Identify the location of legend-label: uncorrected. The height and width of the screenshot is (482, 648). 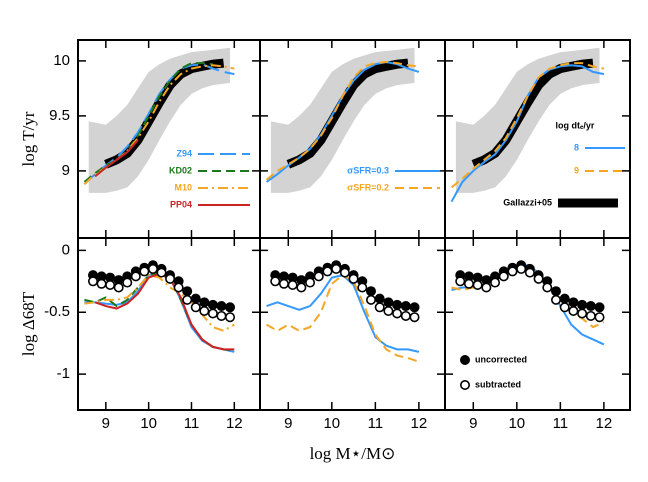
(501, 359).